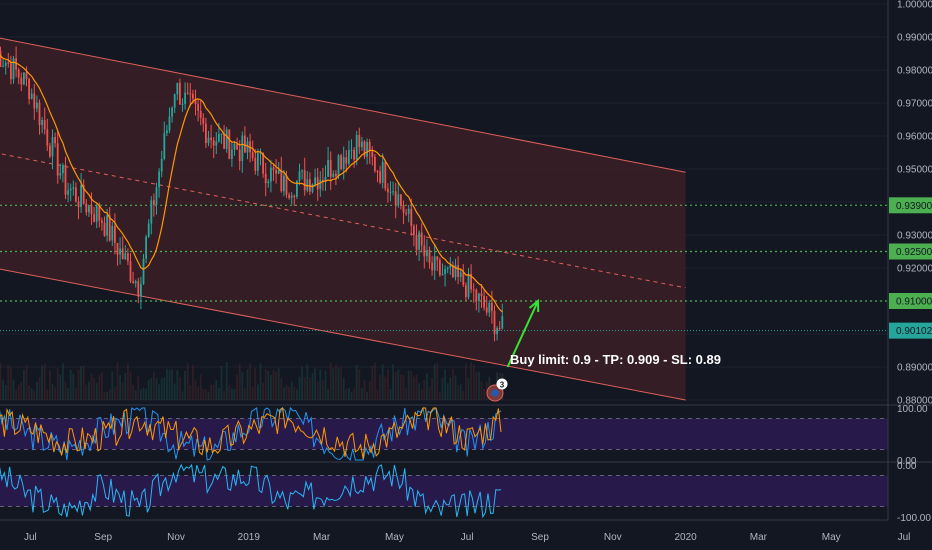 The image size is (932, 550). Describe the element at coordinates (444, 491) in the screenshot. I see `williams-r-pane` at that location.